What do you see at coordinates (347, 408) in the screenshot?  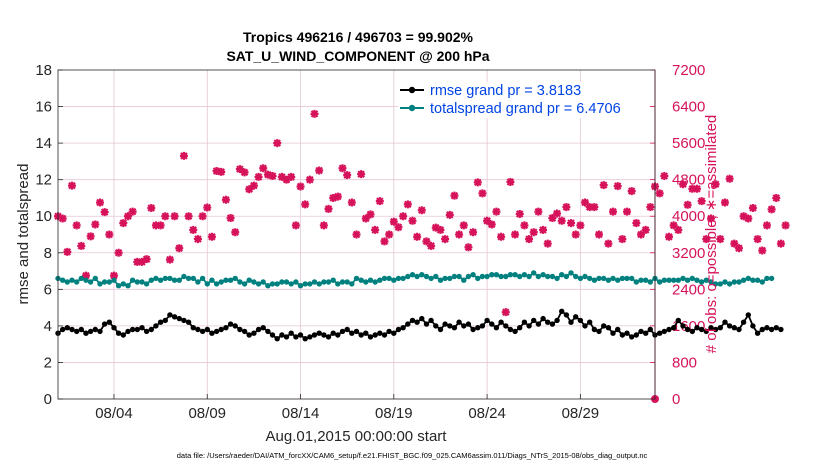 I see `x-ticks: 08/04 08/09 08/14 08/19 08/24 08/29` at bounding box center [347, 408].